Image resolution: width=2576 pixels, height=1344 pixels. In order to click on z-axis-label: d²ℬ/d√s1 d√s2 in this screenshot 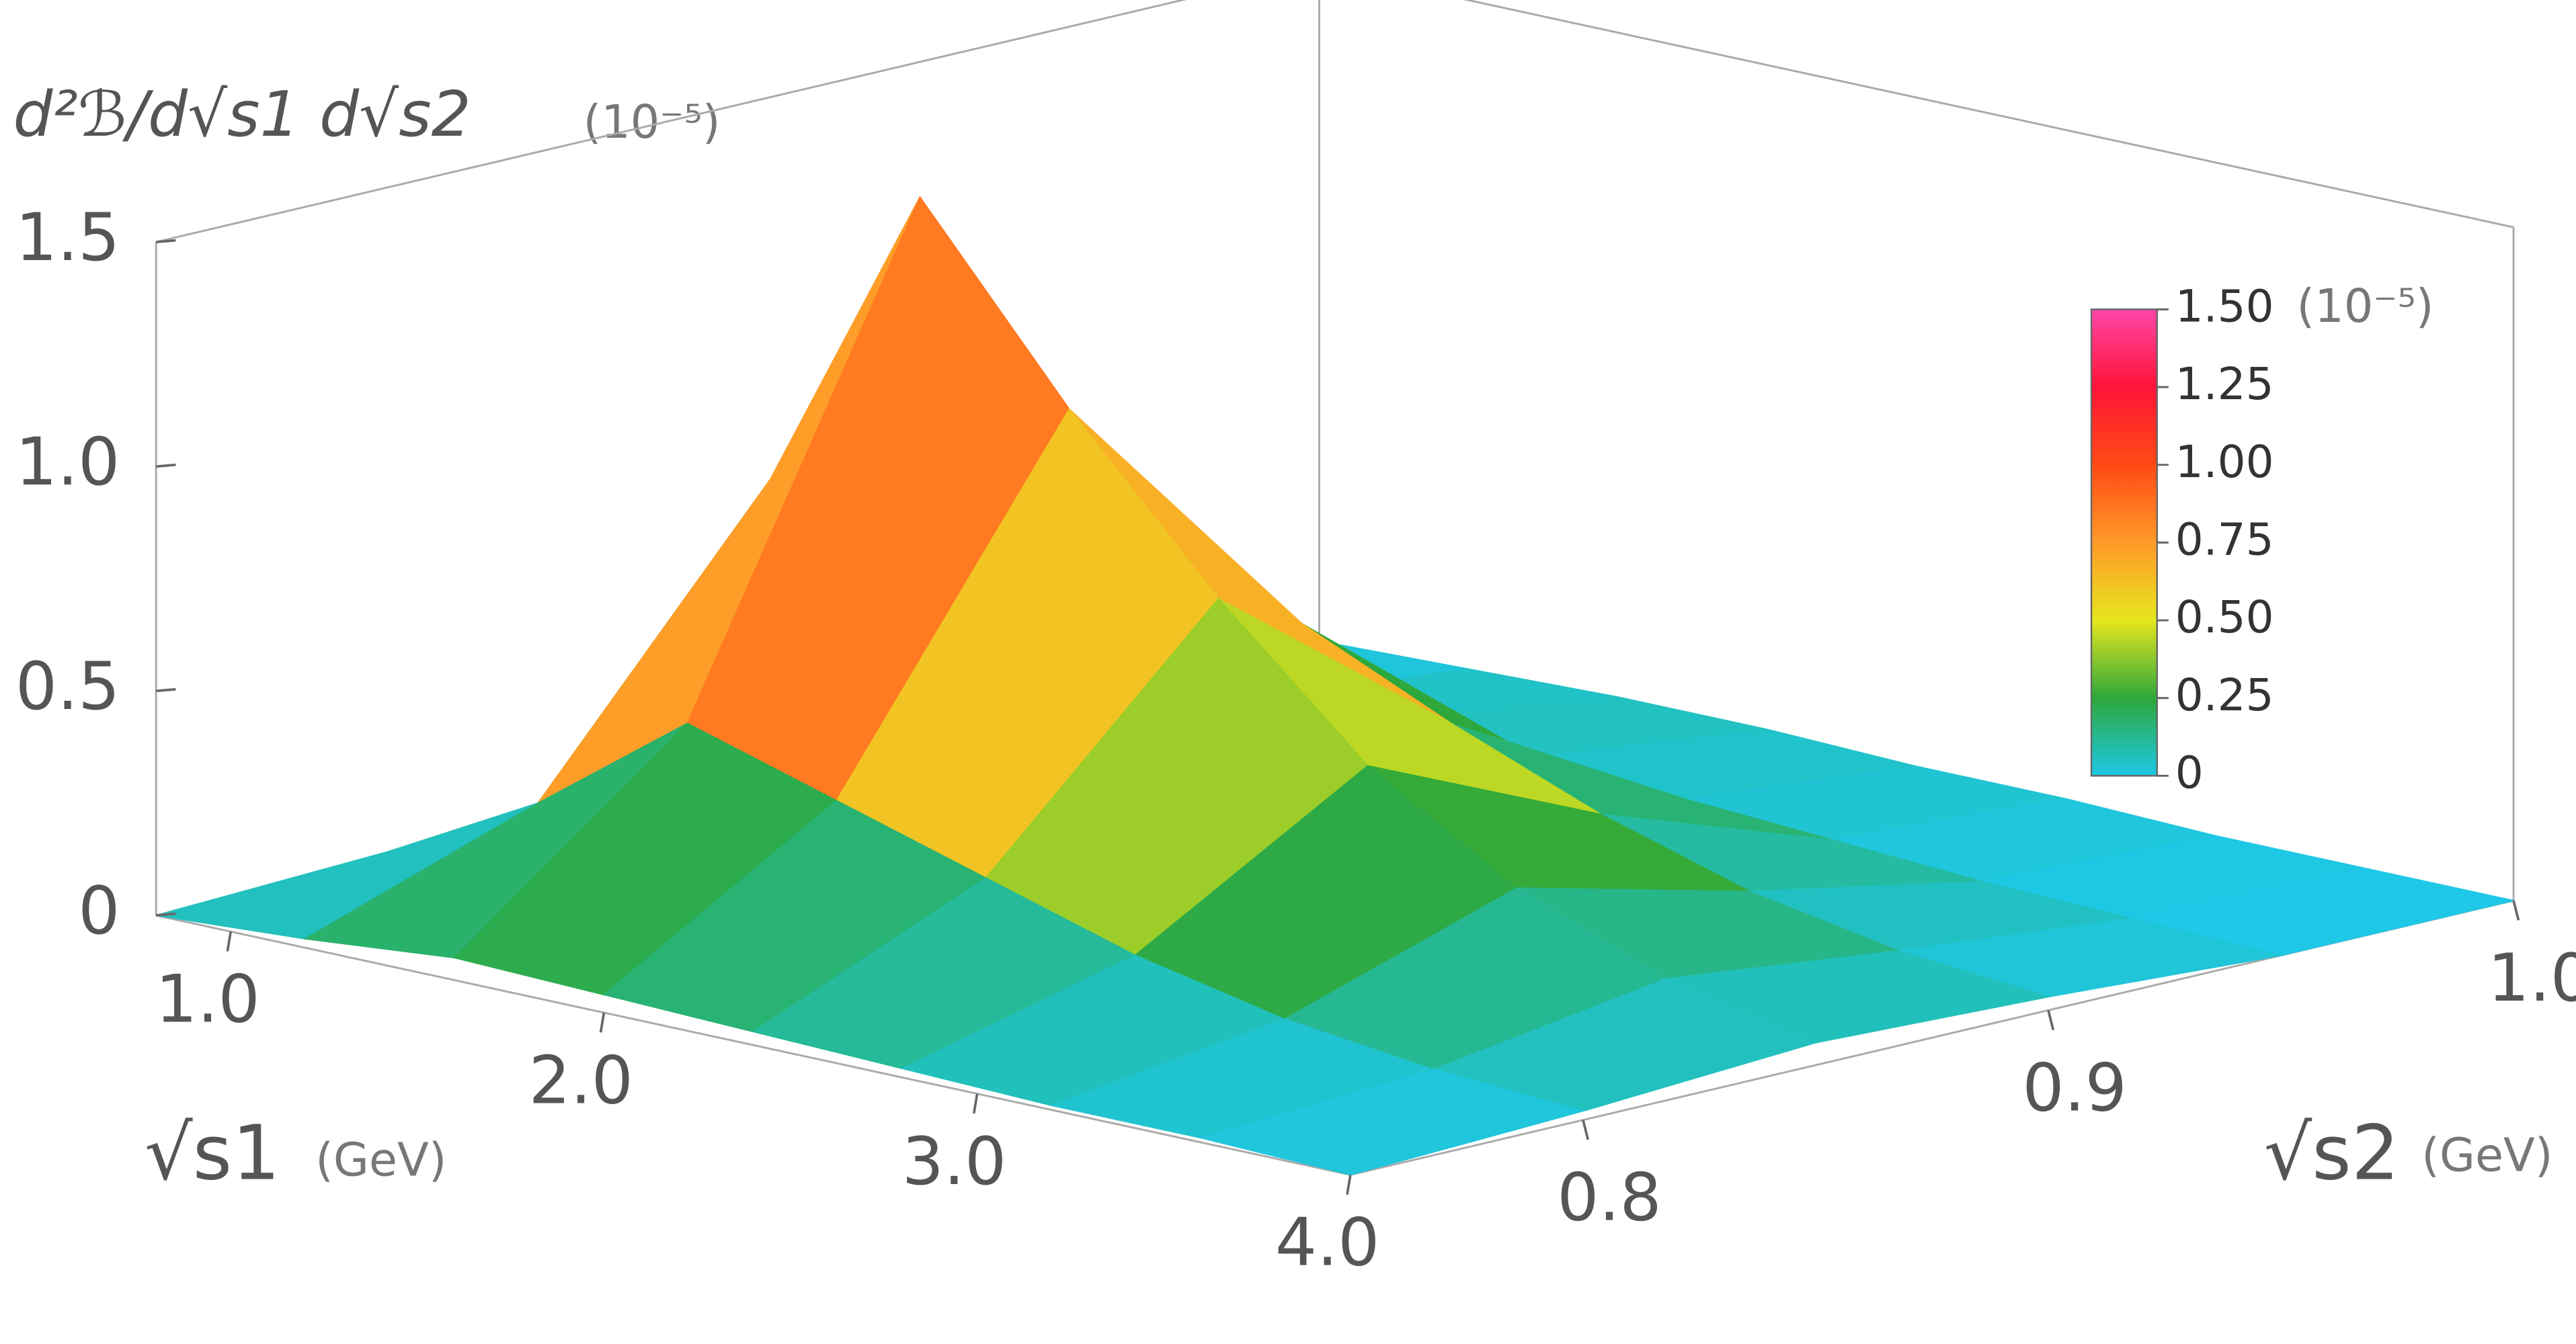, I will do `click(242, 114)`.